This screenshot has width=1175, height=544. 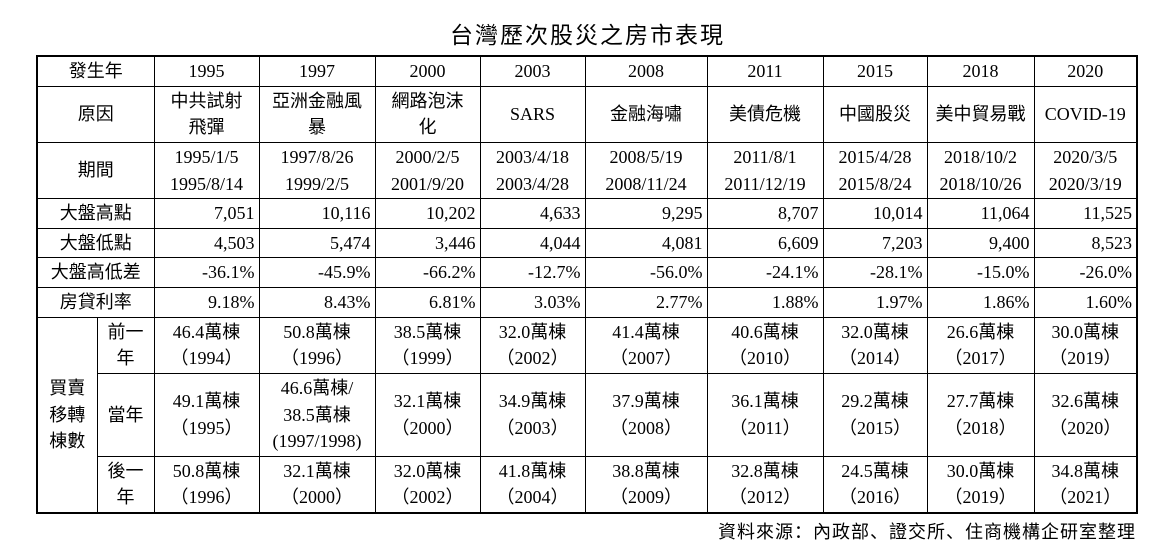 I want to click on cell: 1.88%, so click(x=765, y=302).